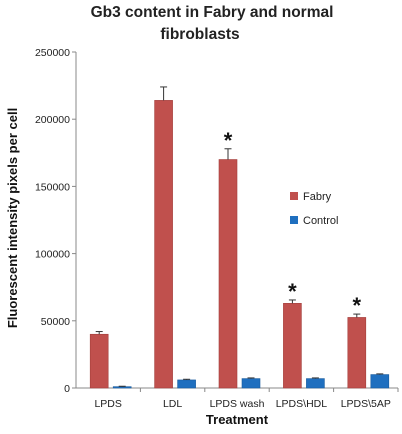 This screenshot has height=434, width=402. What do you see at coordinates (12, 218) in the screenshot?
I see `y-axis-title: Fluorescent intensity pixels per cell` at bounding box center [12, 218].